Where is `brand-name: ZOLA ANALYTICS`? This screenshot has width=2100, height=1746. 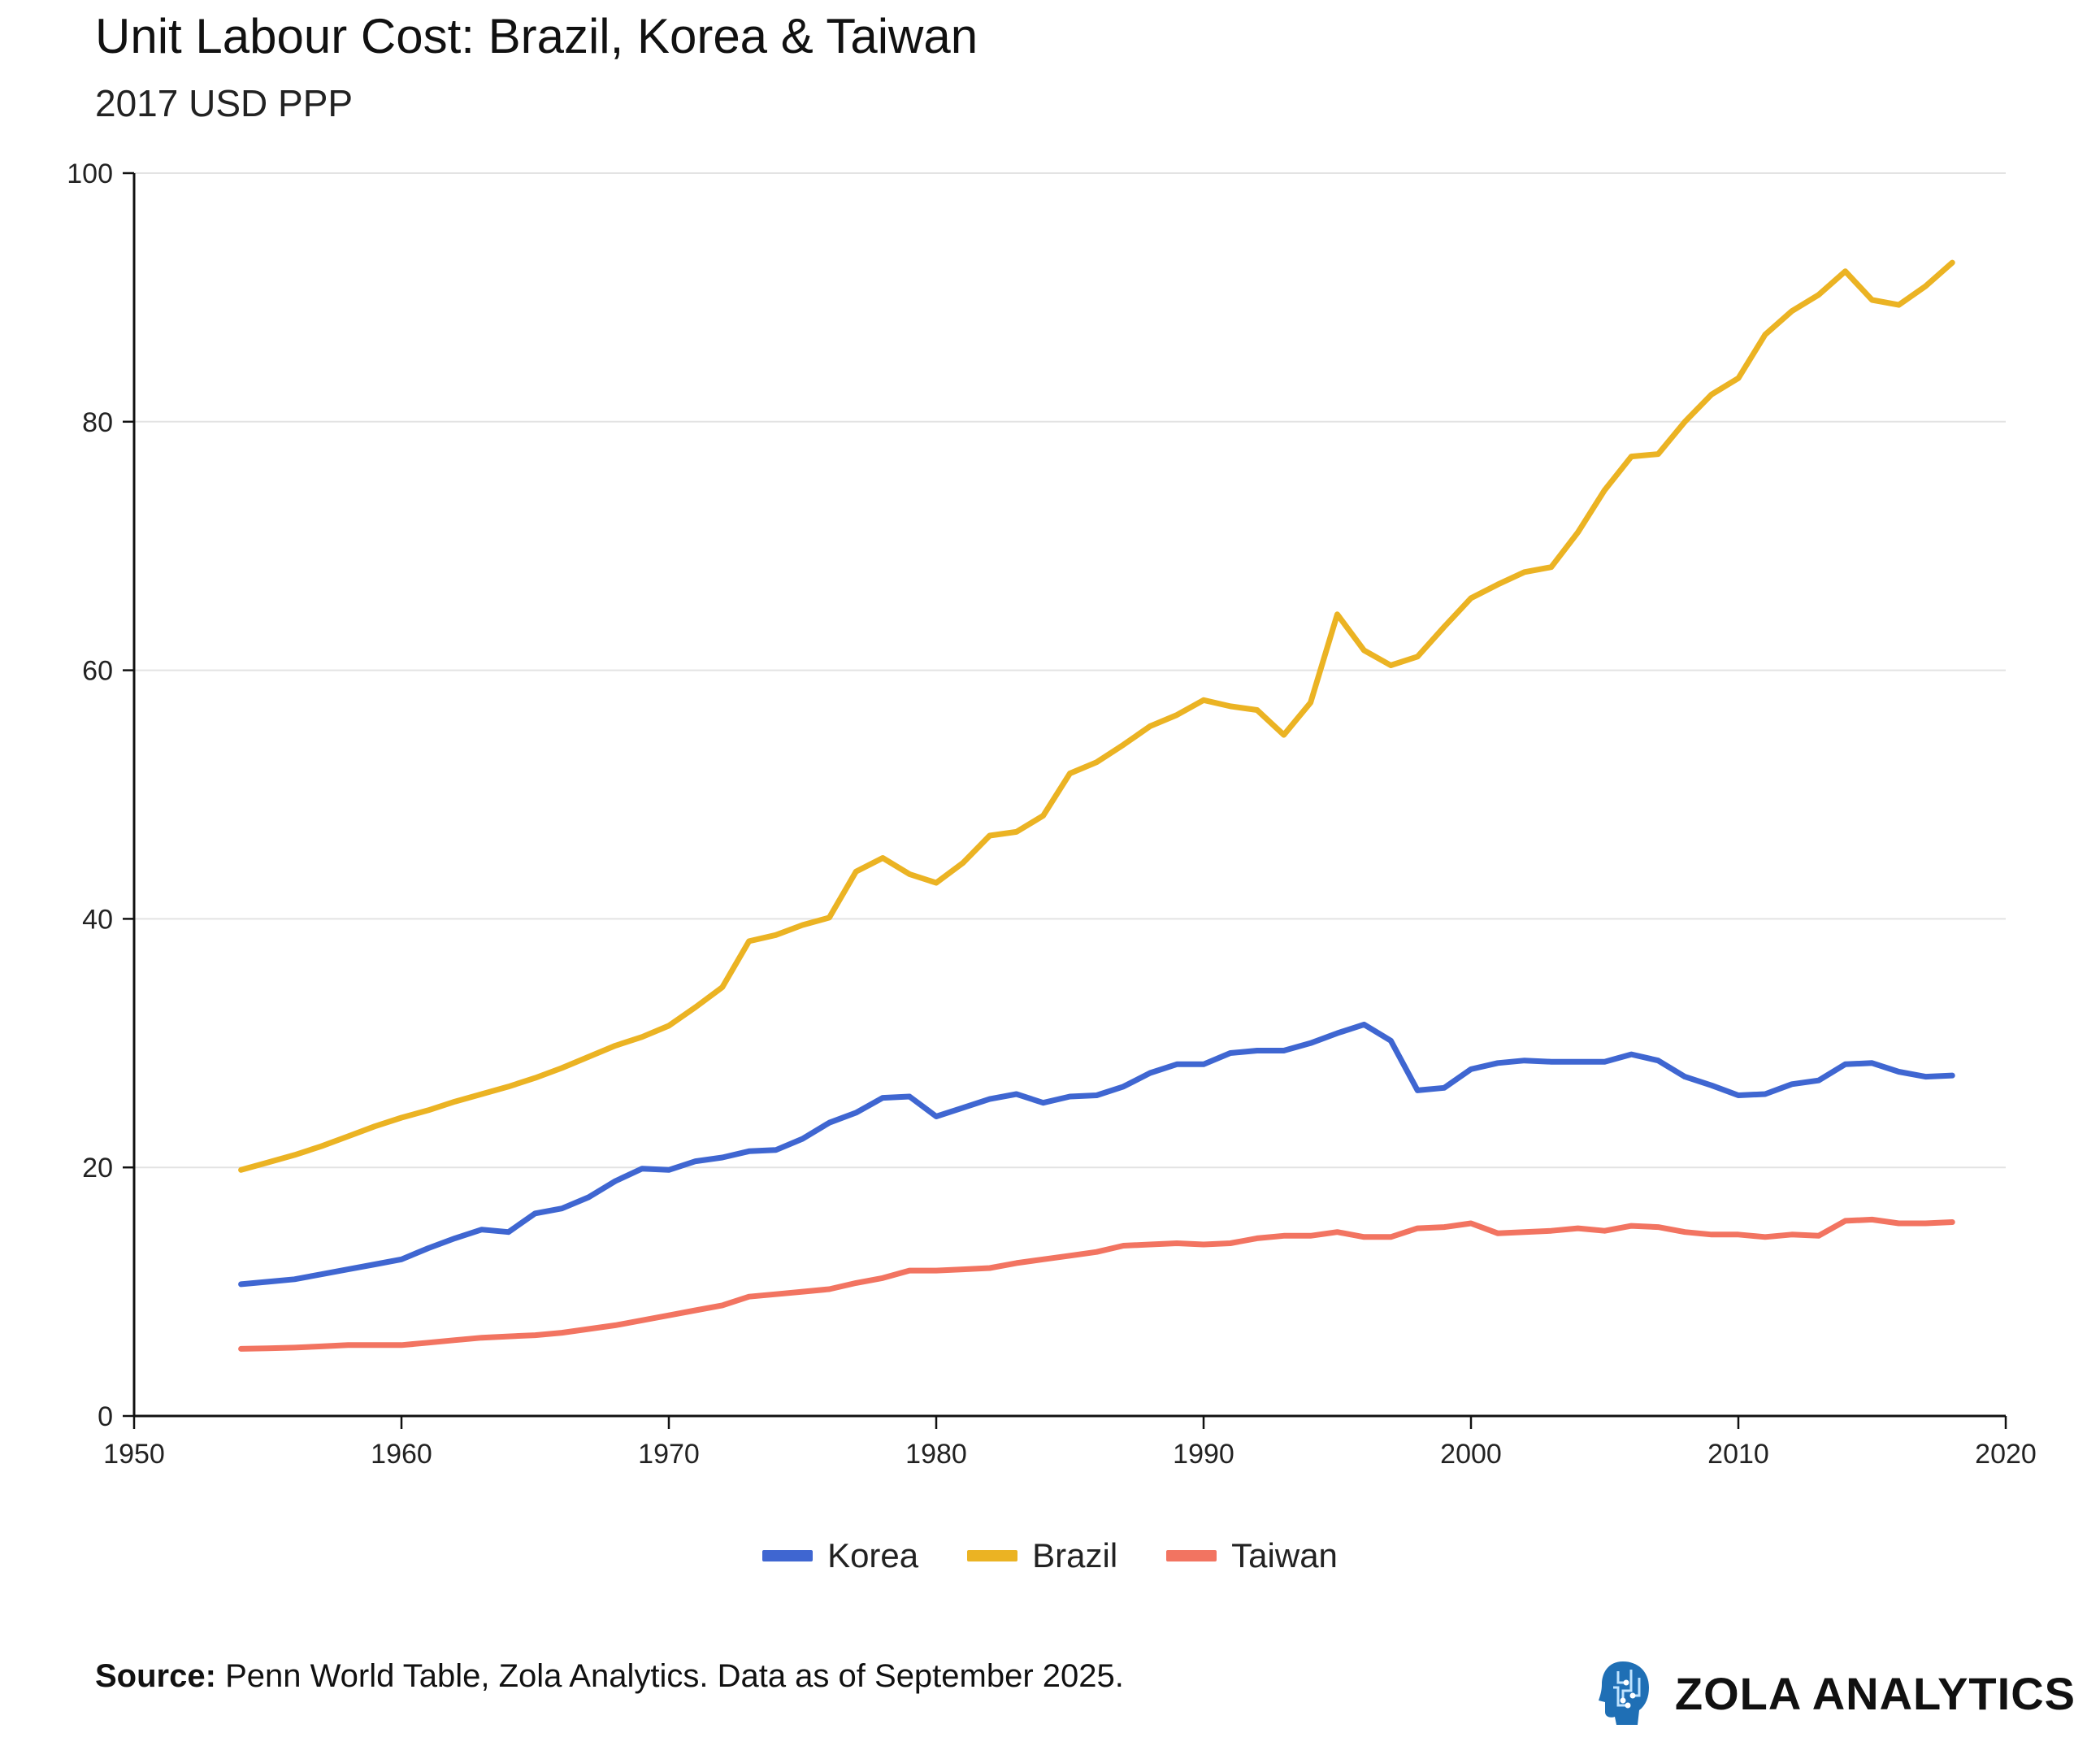
brand-name: ZOLA ANALYTICS is located at coordinates (1875, 1693).